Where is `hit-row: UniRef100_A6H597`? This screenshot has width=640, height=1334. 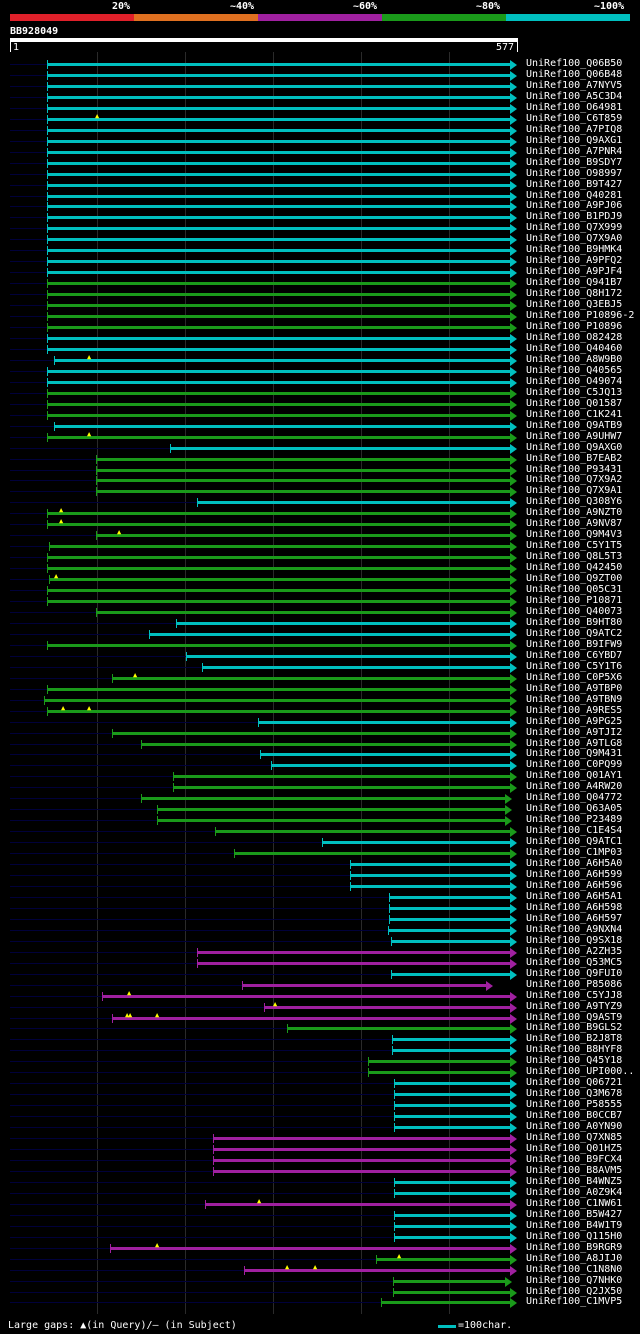 hit-row: UniRef100_A6H597 is located at coordinates (320, 919).